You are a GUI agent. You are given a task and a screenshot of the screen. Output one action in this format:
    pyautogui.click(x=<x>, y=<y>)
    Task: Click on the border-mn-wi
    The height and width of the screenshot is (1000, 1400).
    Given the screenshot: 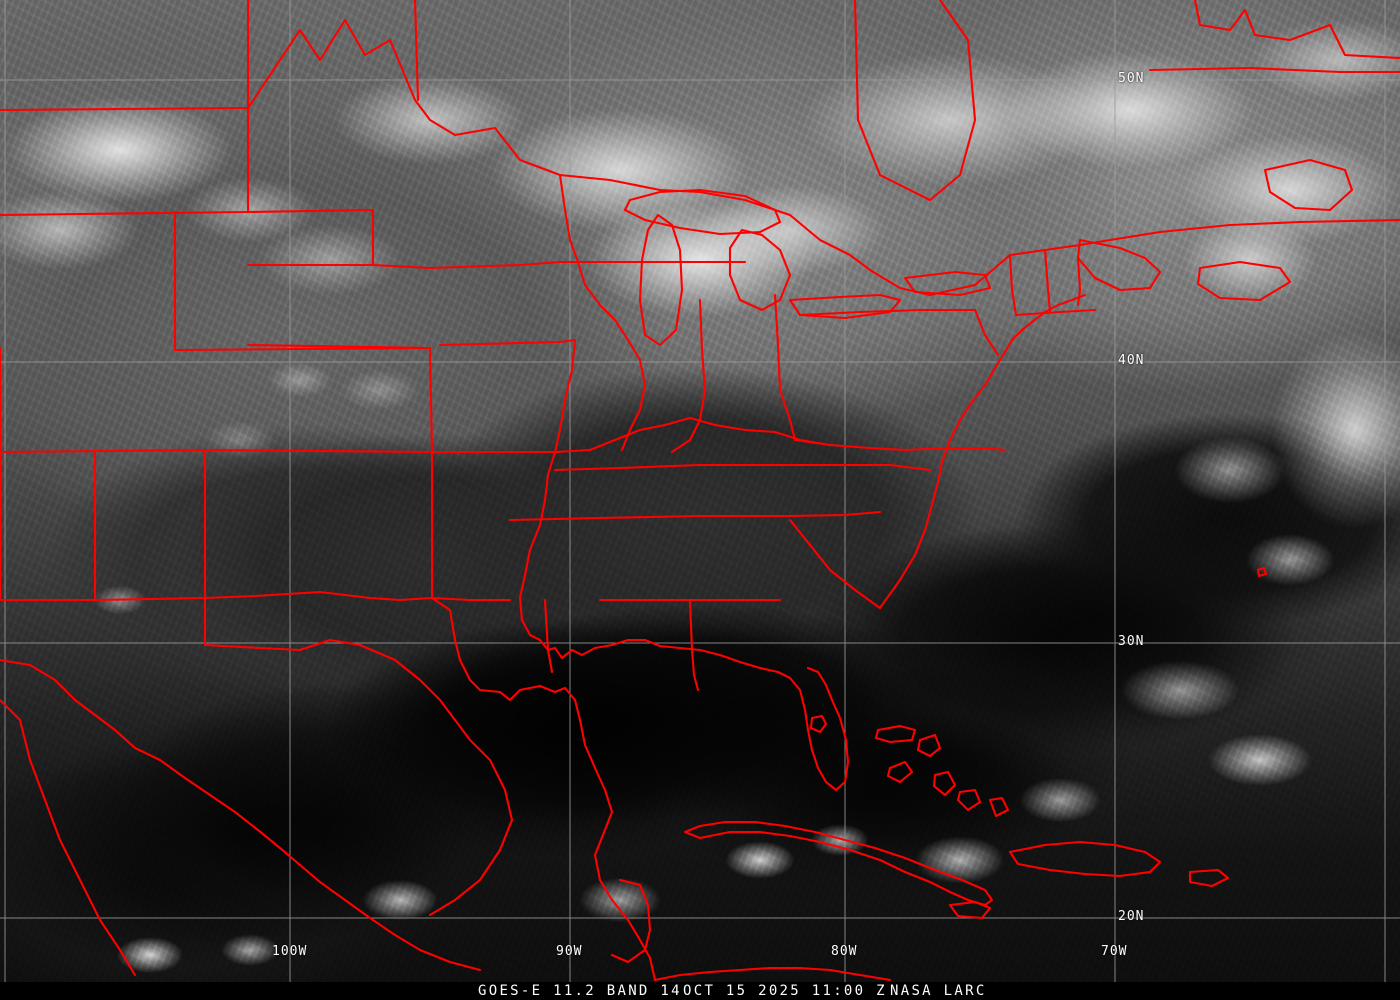 What is the action you would take?
    pyautogui.click(x=594, y=257)
    